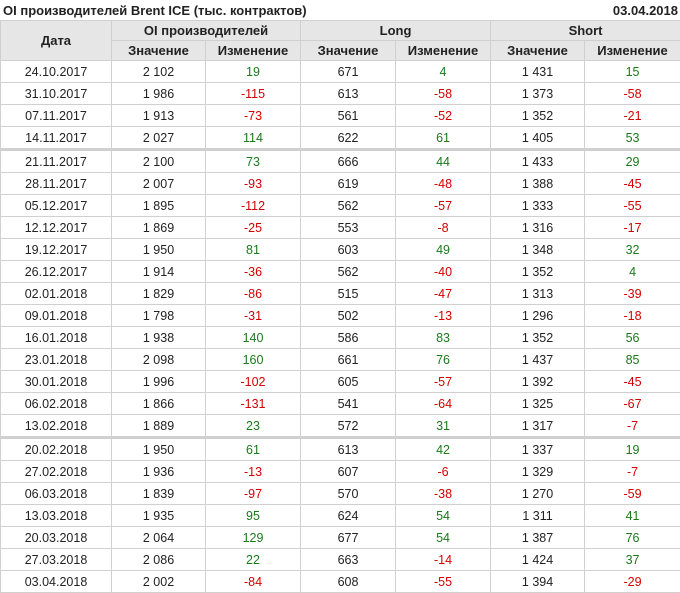 The image size is (680, 593). I want to click on cell-date: 28.11.2017, so click(56, 184).